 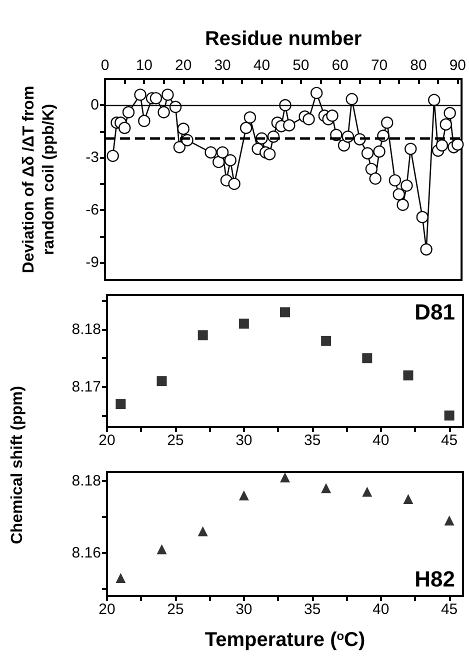 I want to click on y-tick-label: 0, so click(x=94, y=105).